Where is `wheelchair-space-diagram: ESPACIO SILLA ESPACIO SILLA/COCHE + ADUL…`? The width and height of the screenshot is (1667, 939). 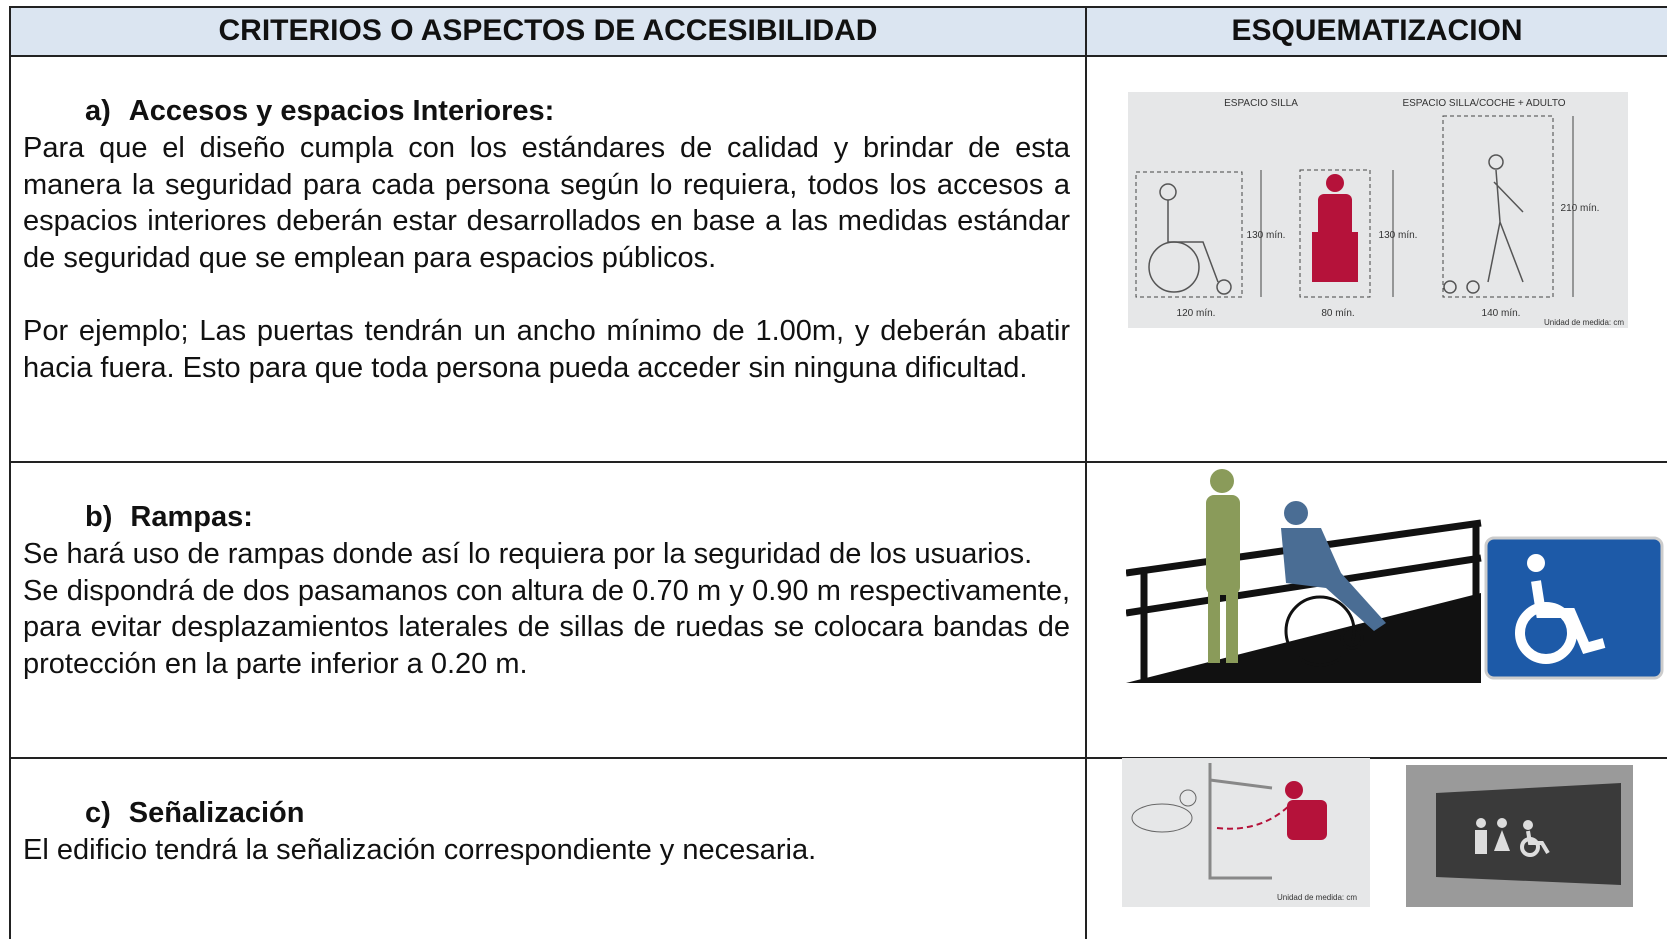 wheelchair-space-diagram: ESPACIO SILLA ESPACIO SILLA/COCHE + ADUL… is located at coordinates (1378, 210).